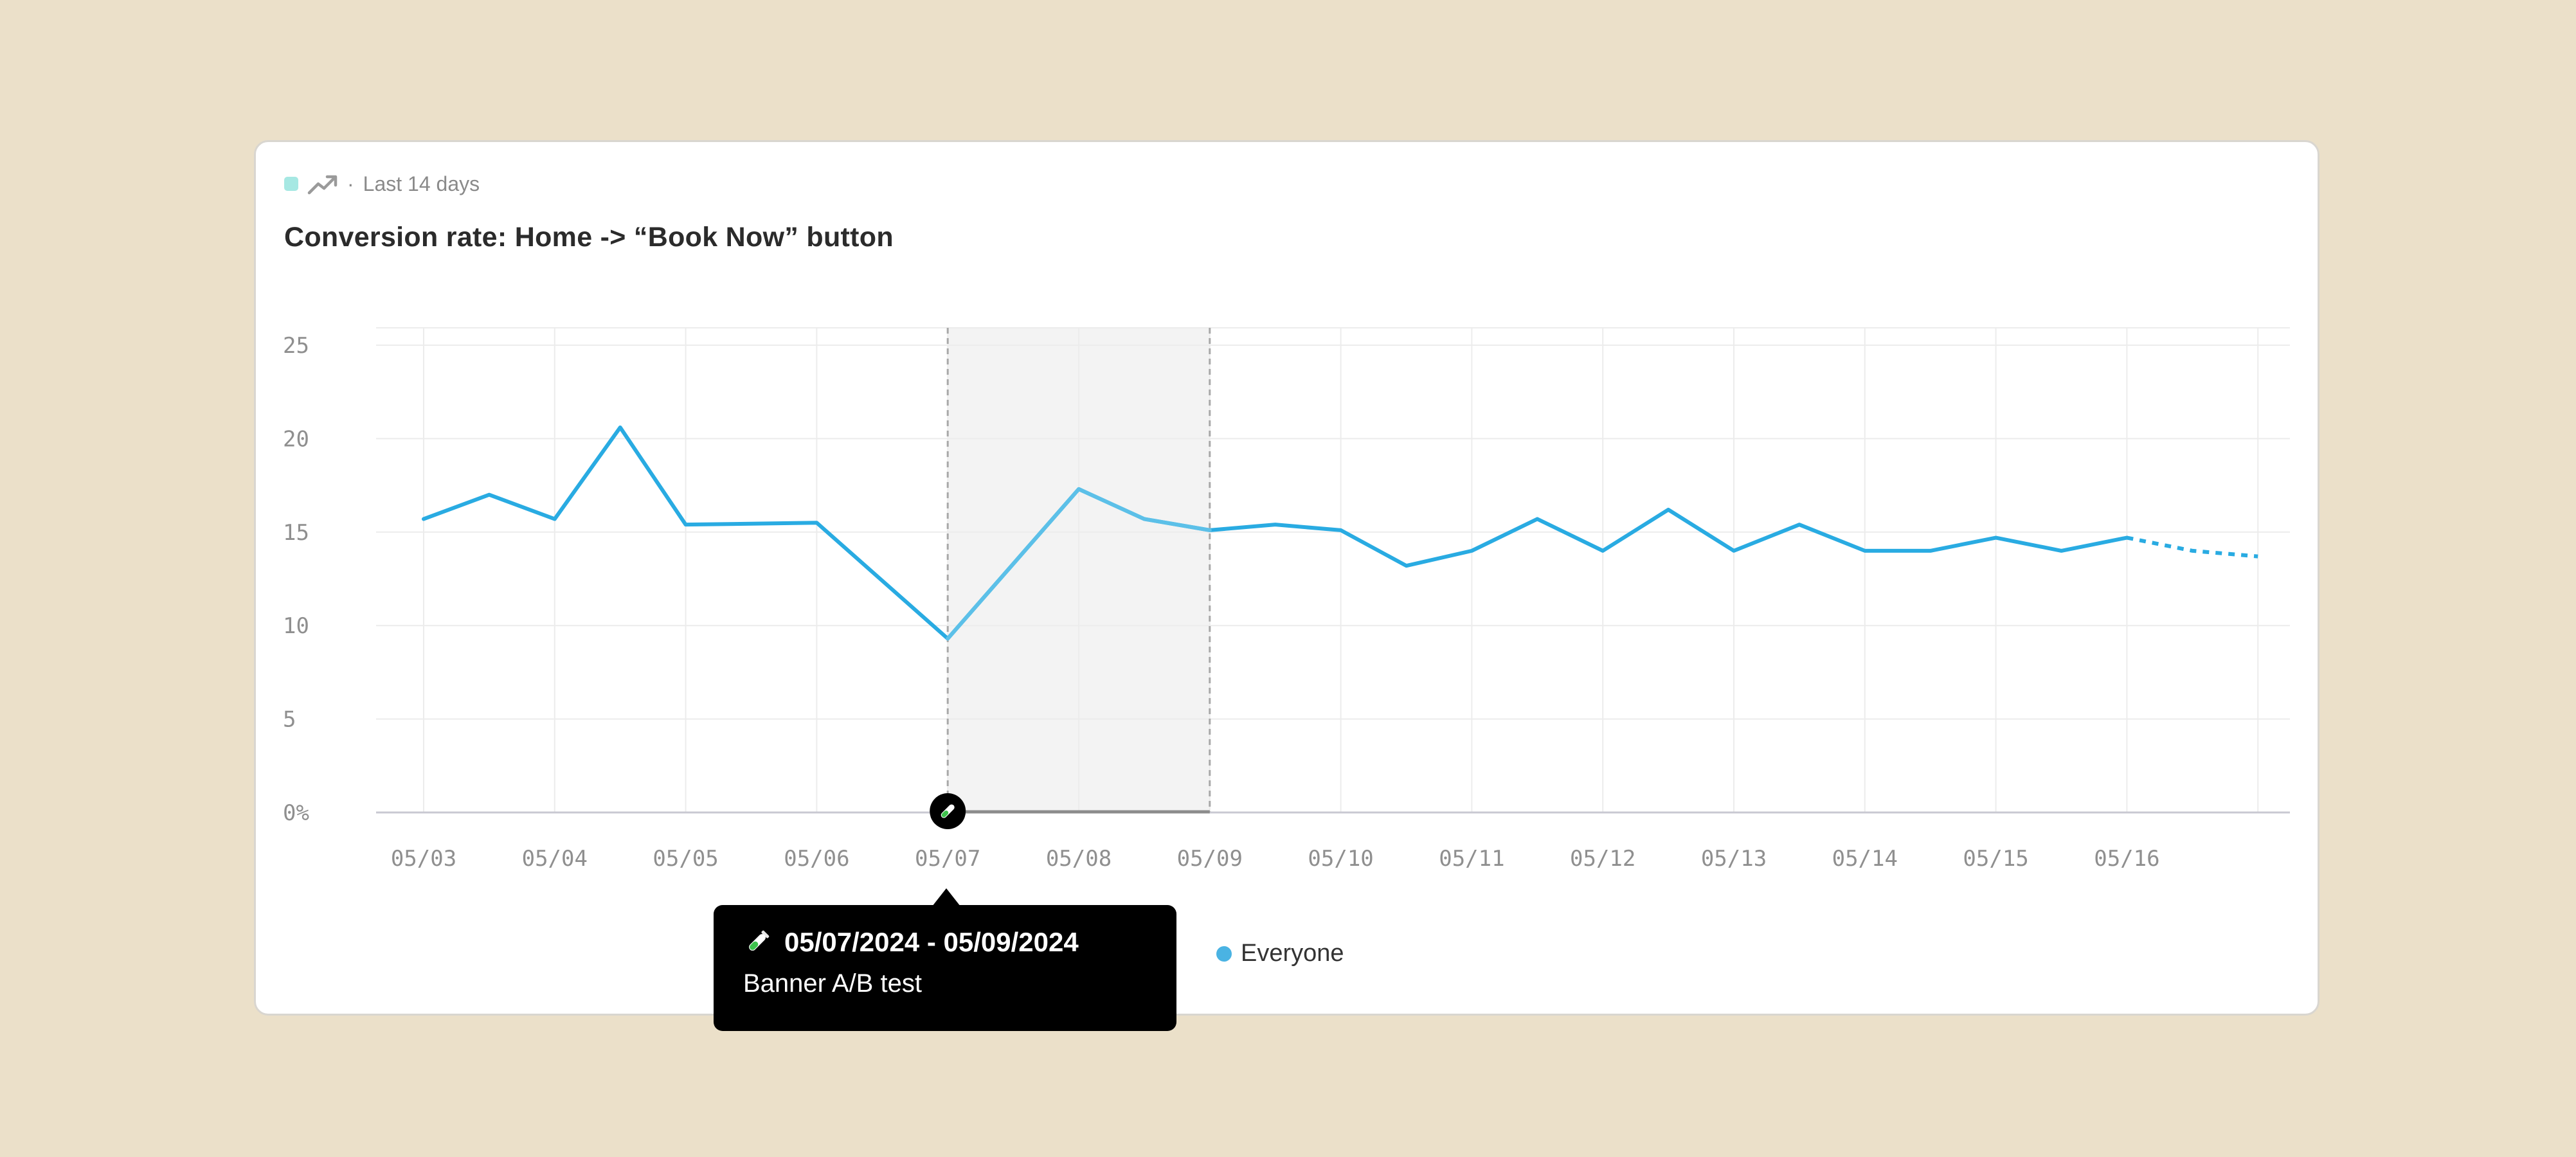 The height and width of the screenshot is (1157, 2576). I want to click on series-line-everyone, so click(1275, 533).